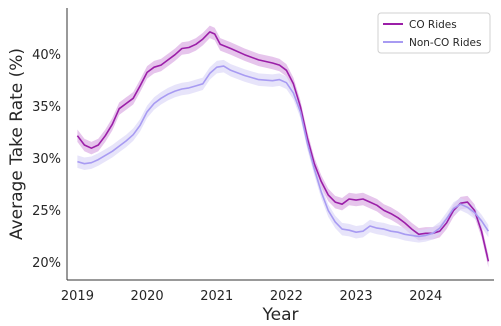 The height and width of the screenshot is (326, 501). What do you see at coordinates (216, 296) in the screenshot?
I see `x-tick-label-2021: 2021` at bounding box center [216, 296].